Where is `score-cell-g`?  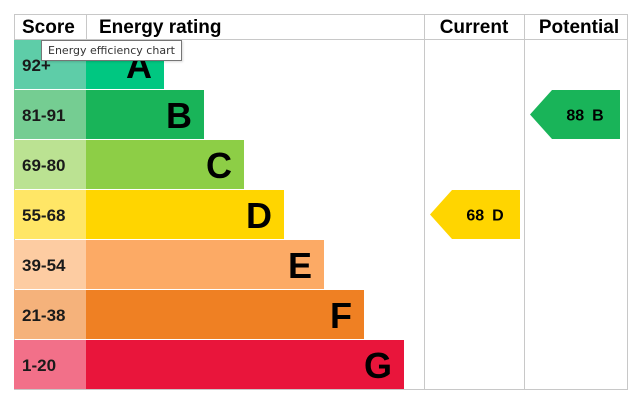
score-cell-g is located at coordinates (50, 364).